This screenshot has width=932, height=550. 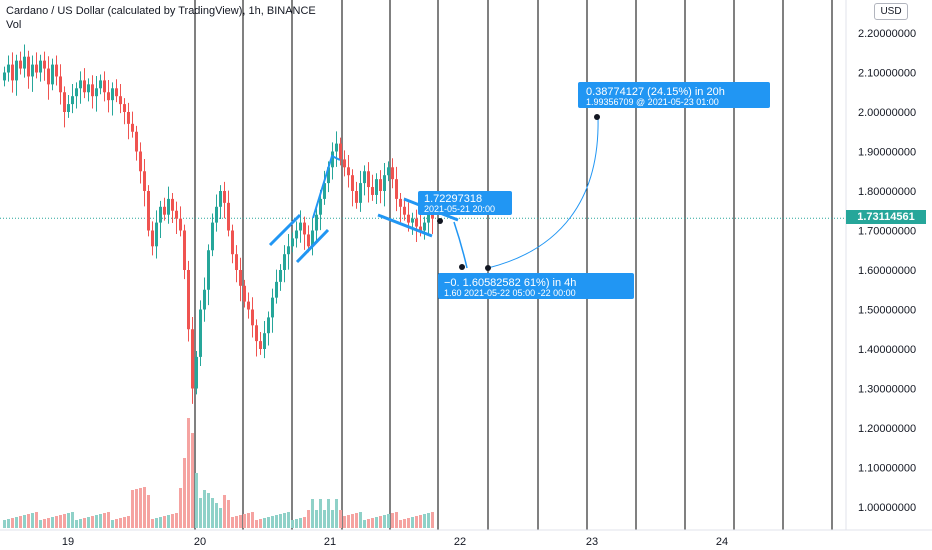 What do you see at coordinates (330, 542) in the screenshot?
I see `x-tick-label: 21` at bounding box center [330, 542].